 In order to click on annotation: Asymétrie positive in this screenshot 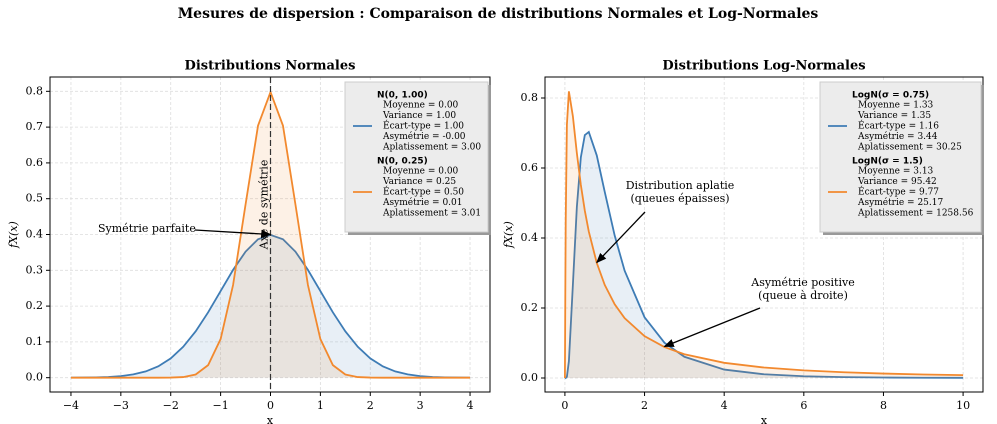, I will do `click(802, 282)`.